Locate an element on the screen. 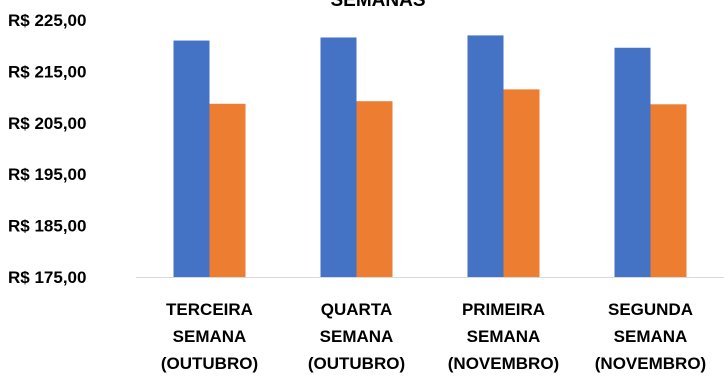 This screenshot has width=724, height=382. x-tick-label-line: QUARTA is located at coordinates (356, 309).